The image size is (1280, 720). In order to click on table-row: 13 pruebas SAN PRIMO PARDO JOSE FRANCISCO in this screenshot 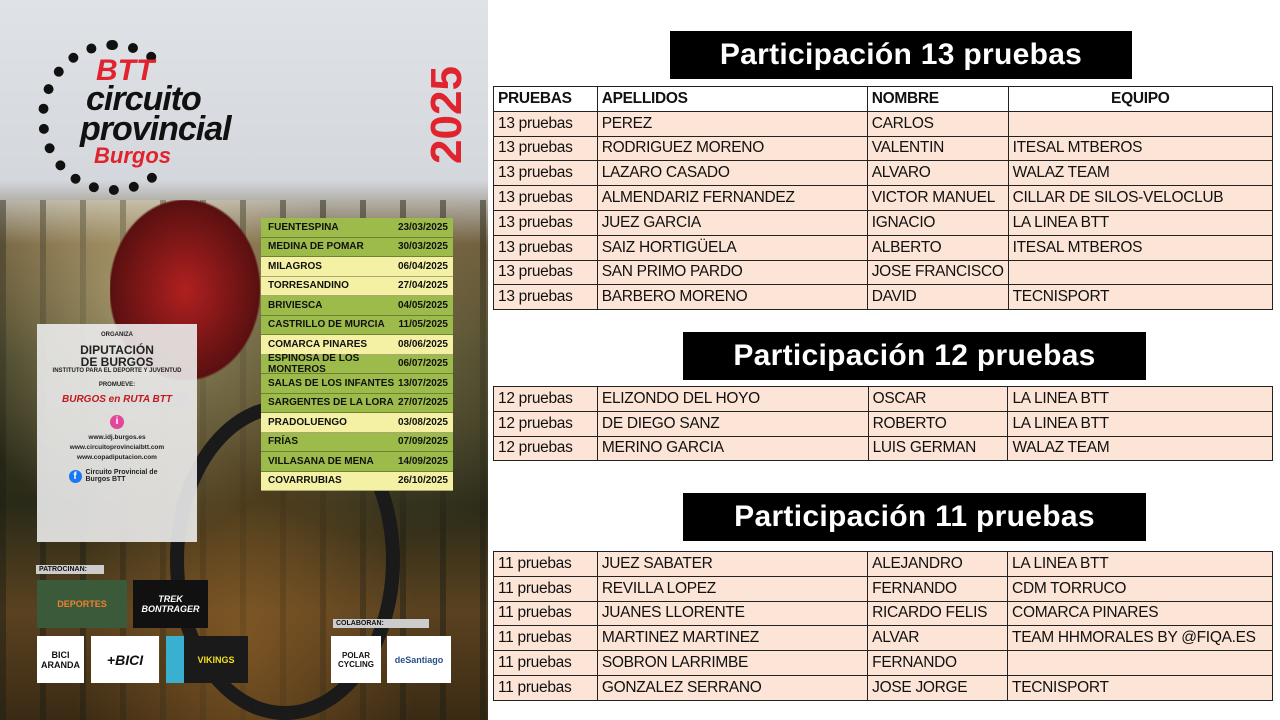, I will do `click(883, 272)`.